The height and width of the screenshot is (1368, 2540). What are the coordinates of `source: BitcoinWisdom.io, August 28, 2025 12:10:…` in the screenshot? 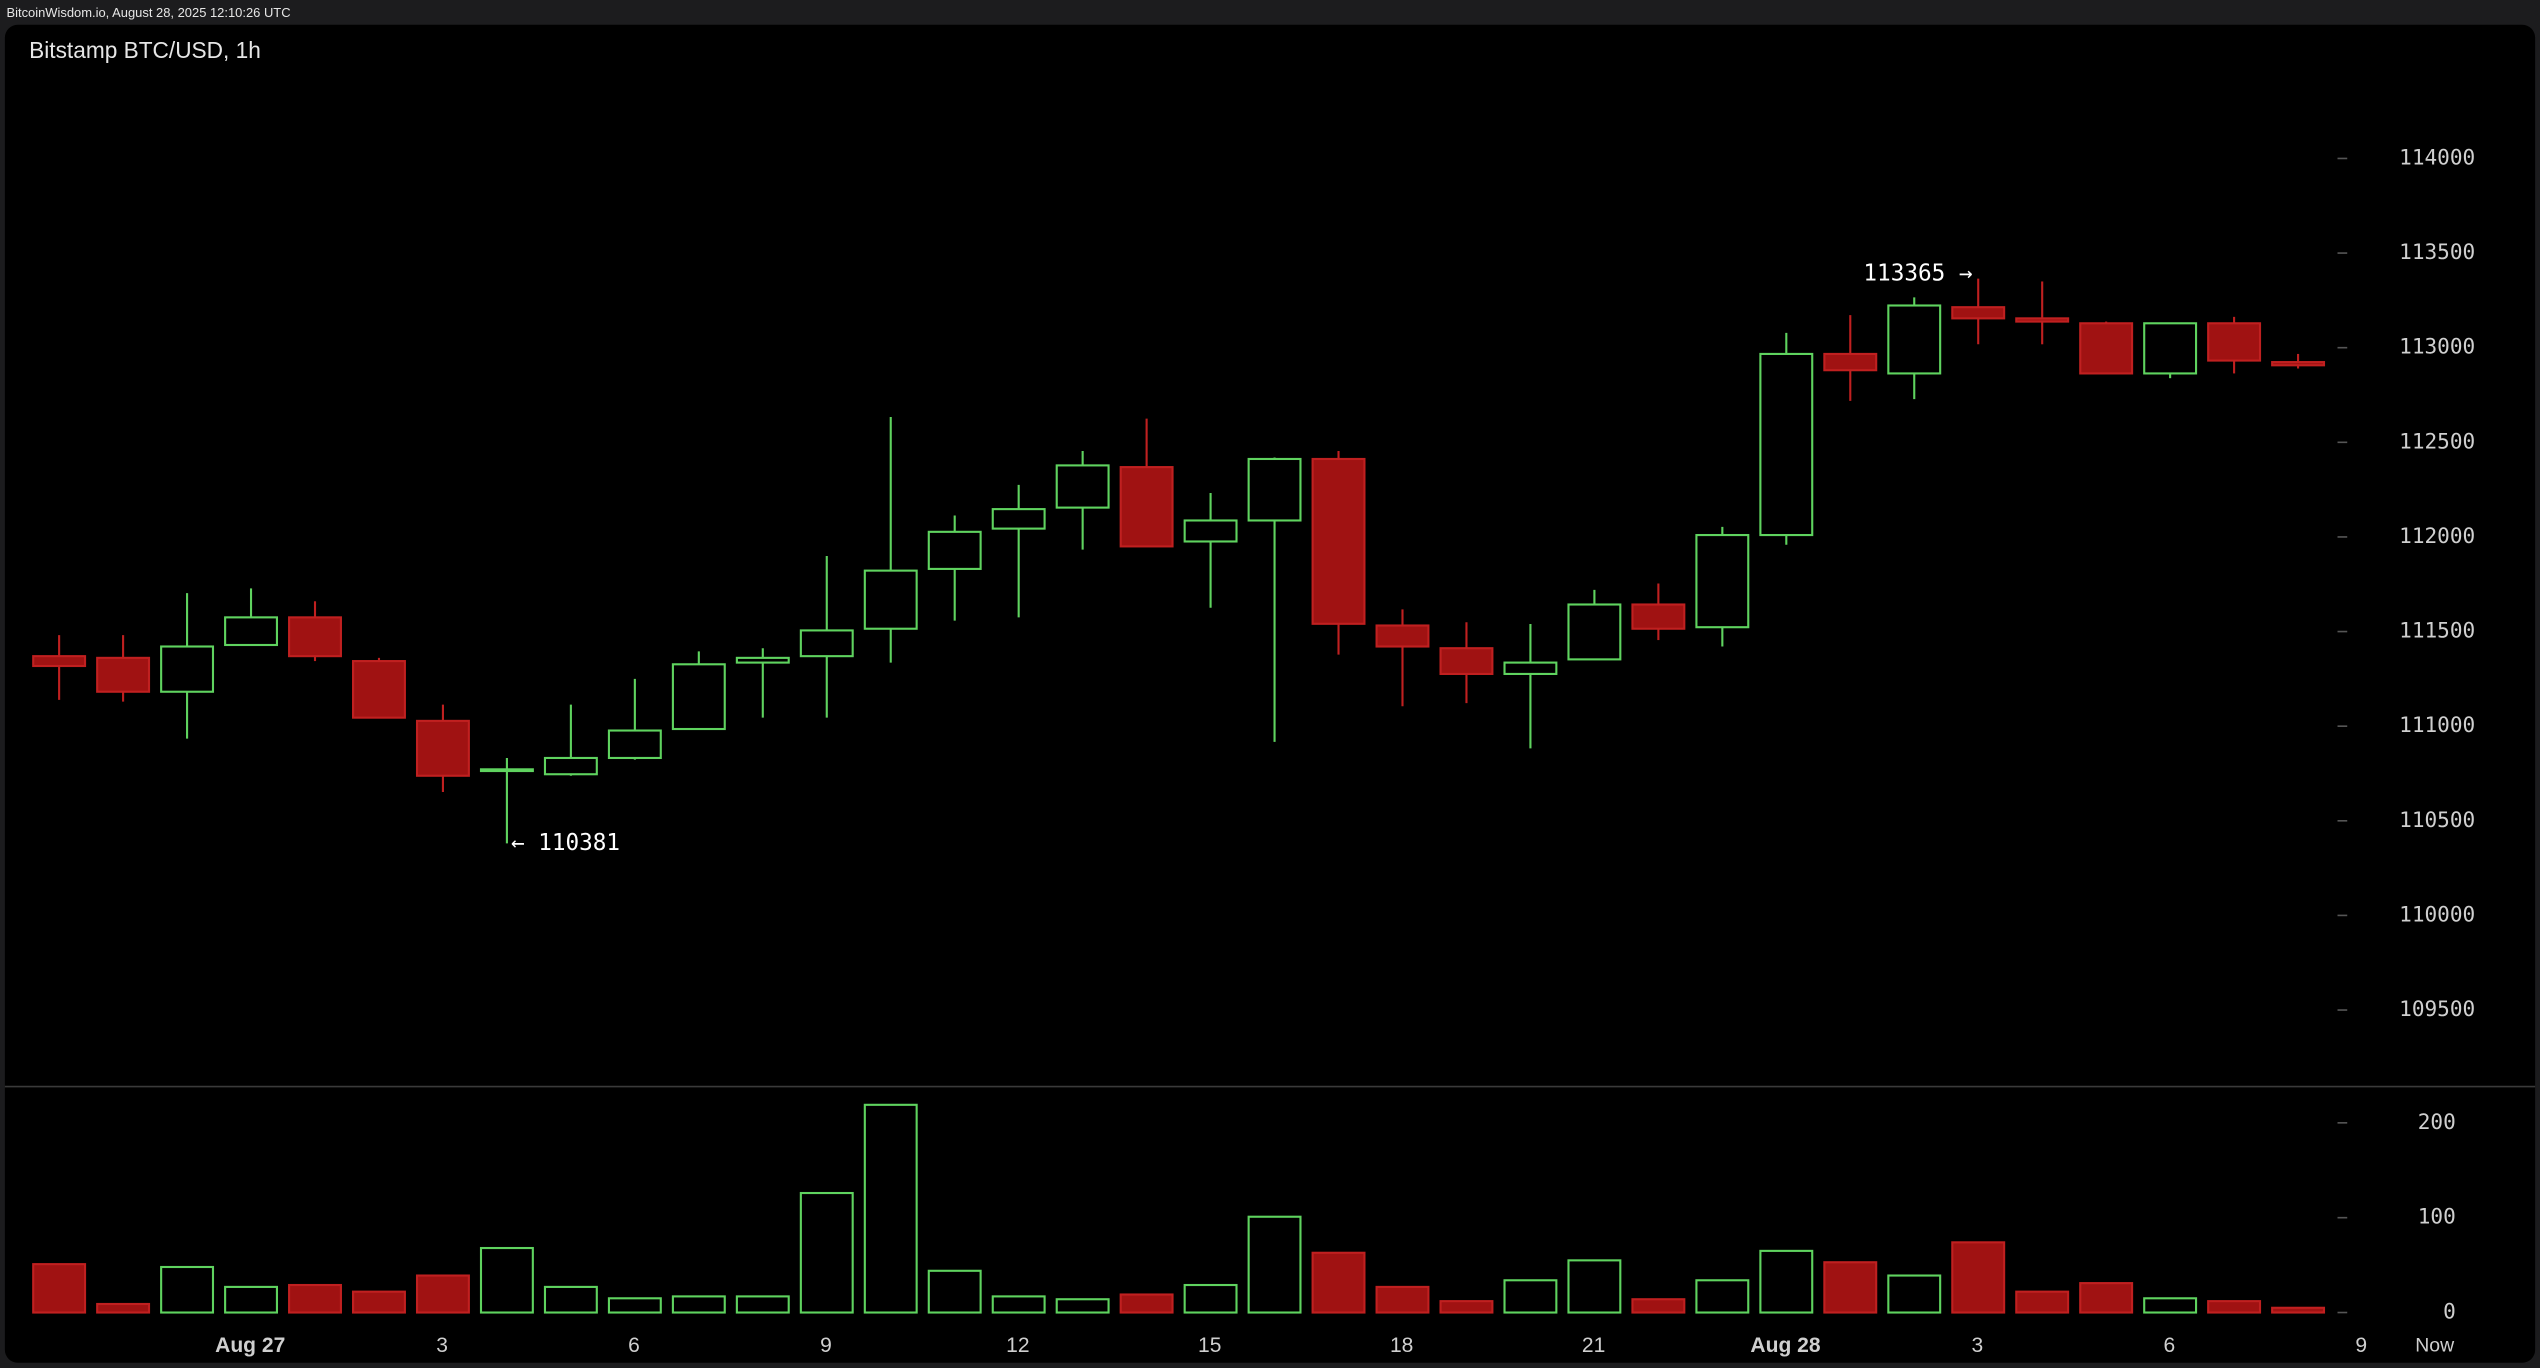 It's located at (148, 12).